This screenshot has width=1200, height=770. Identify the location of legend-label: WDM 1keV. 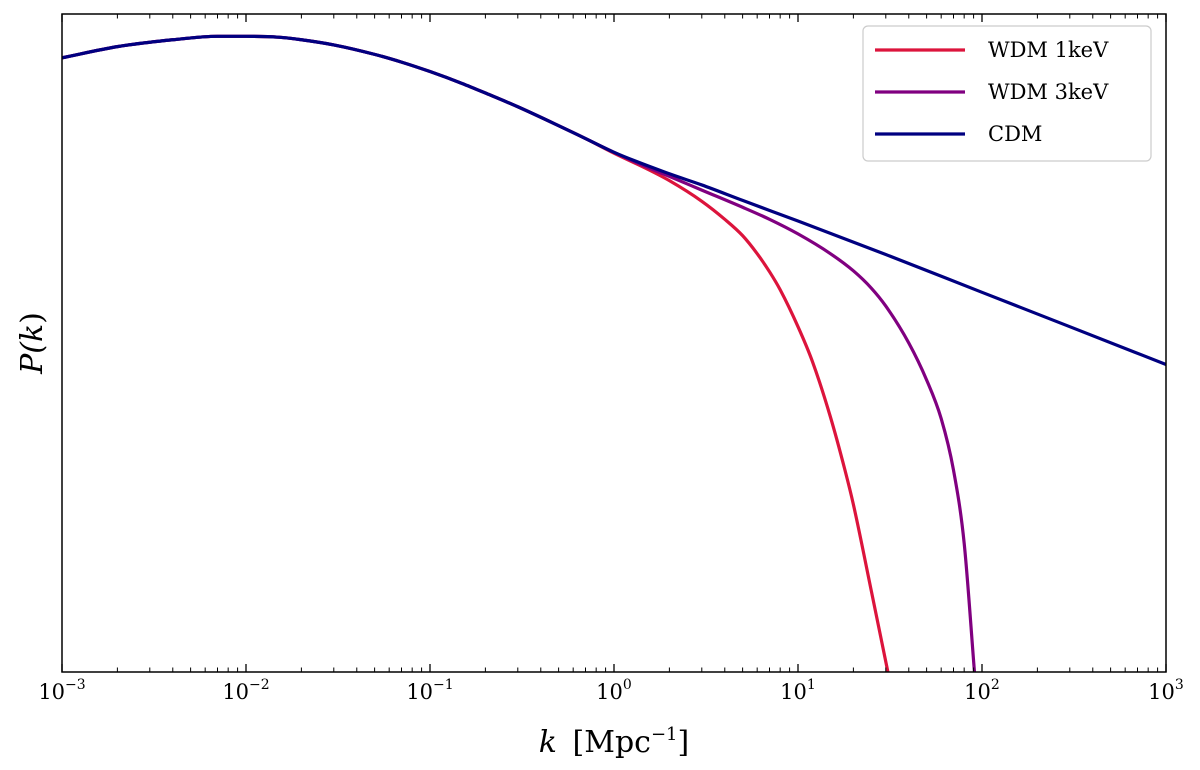
(1048, 50).